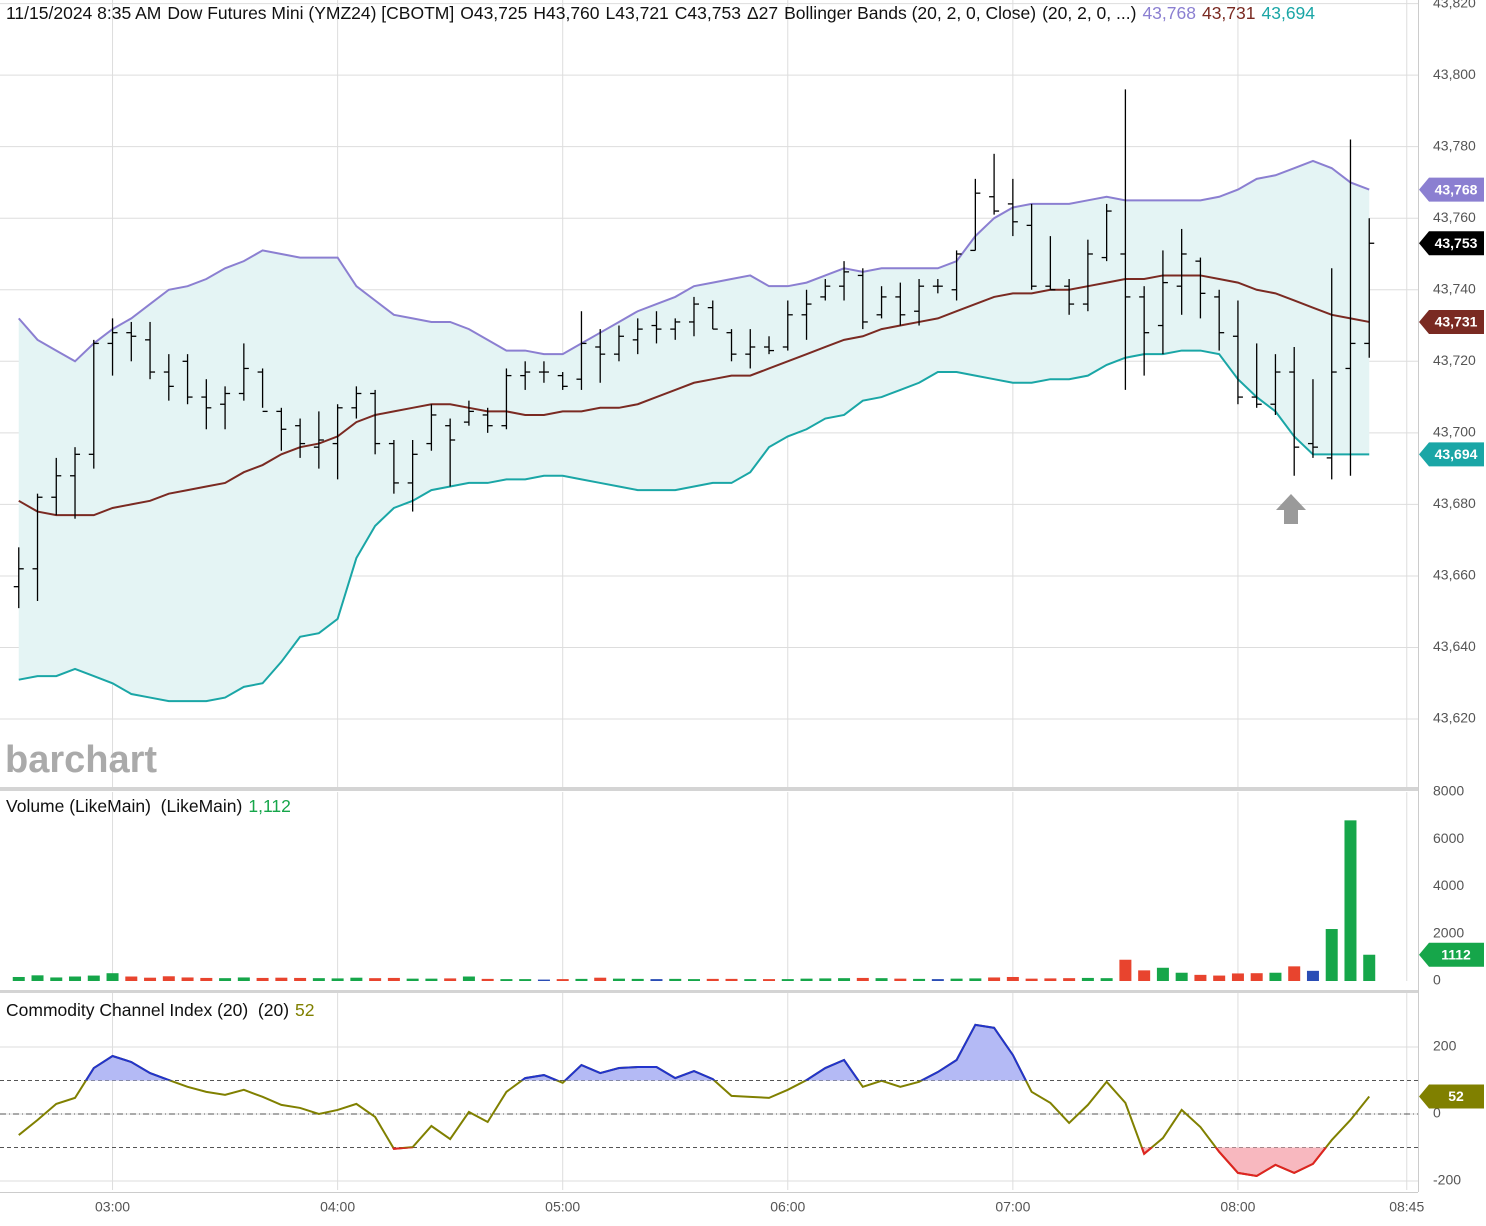 The height and width of the screenshot is (1226, 1486). Describe the element at coordinates (562, 1207) in the screenshot. I see `x-tick-label: 05:00` at that location.